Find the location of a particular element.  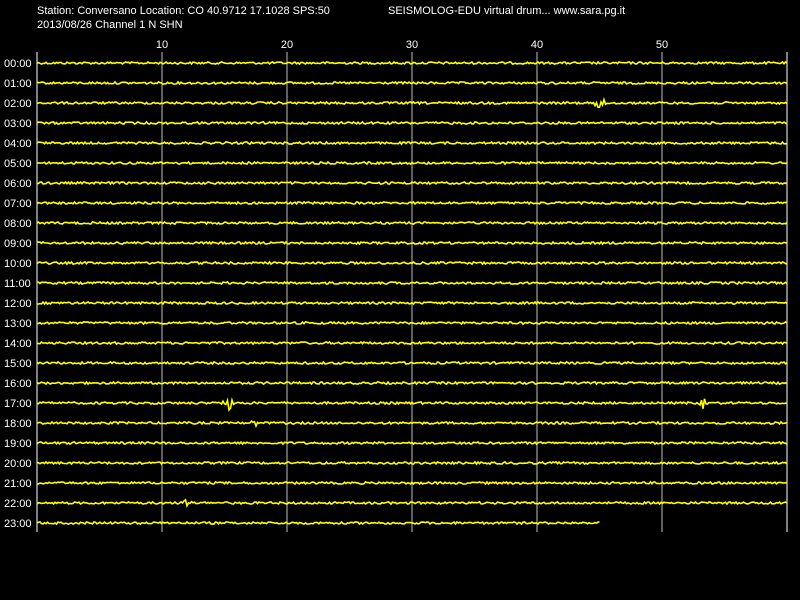

hour-row: 05:00 is located at coordinates (396, 164).